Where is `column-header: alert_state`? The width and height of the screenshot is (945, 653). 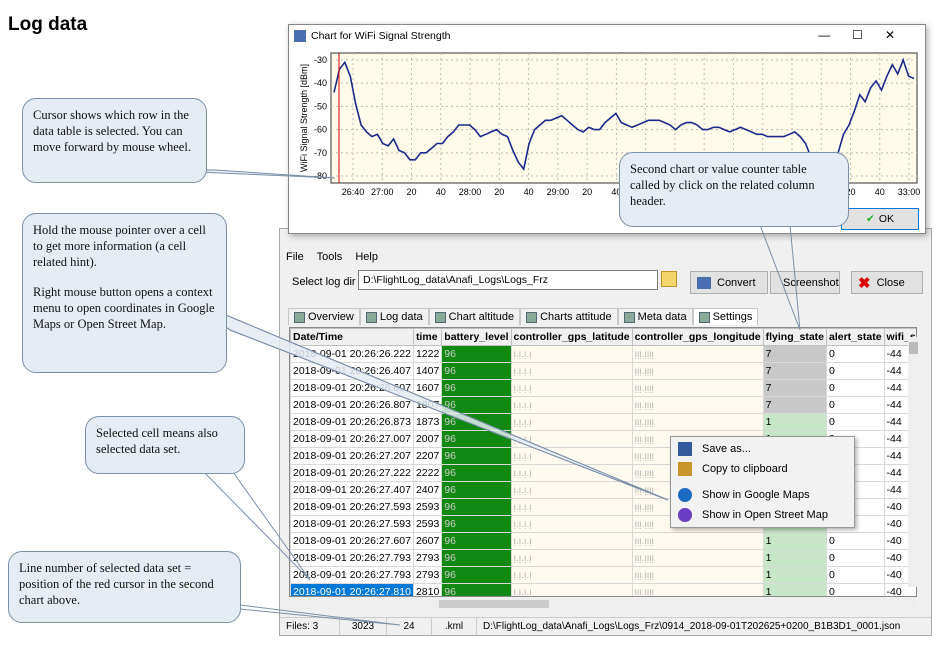
column-header: alert_state is located at coordinates (855, 337).